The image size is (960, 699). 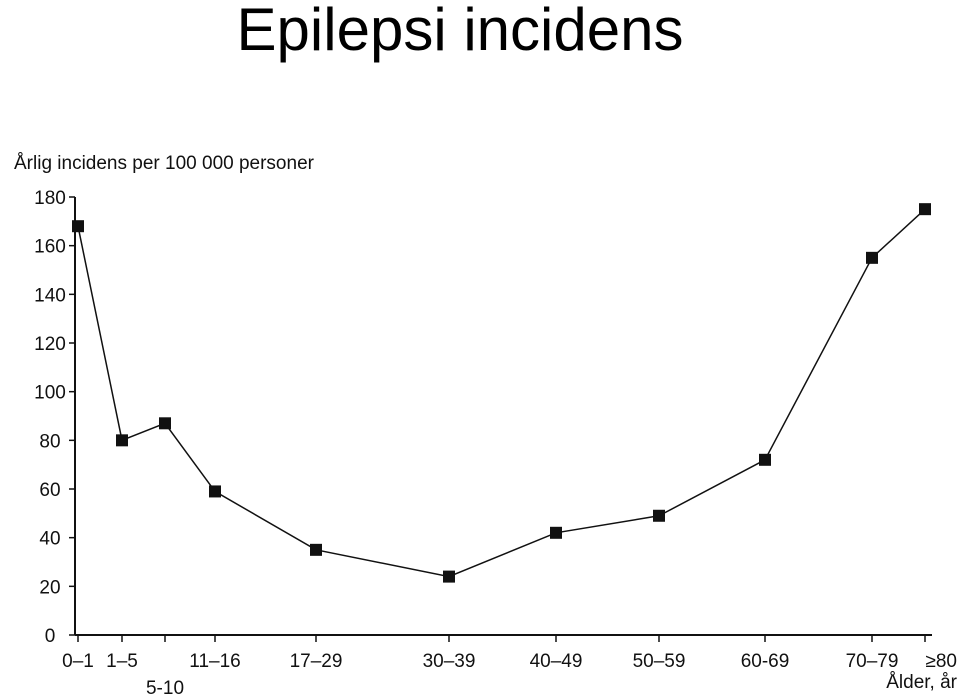 What do you see at coordinates (122, 661) in the screenshot?
I see `x-tick-label-1: 1–5` at bounding box center [122, 661].